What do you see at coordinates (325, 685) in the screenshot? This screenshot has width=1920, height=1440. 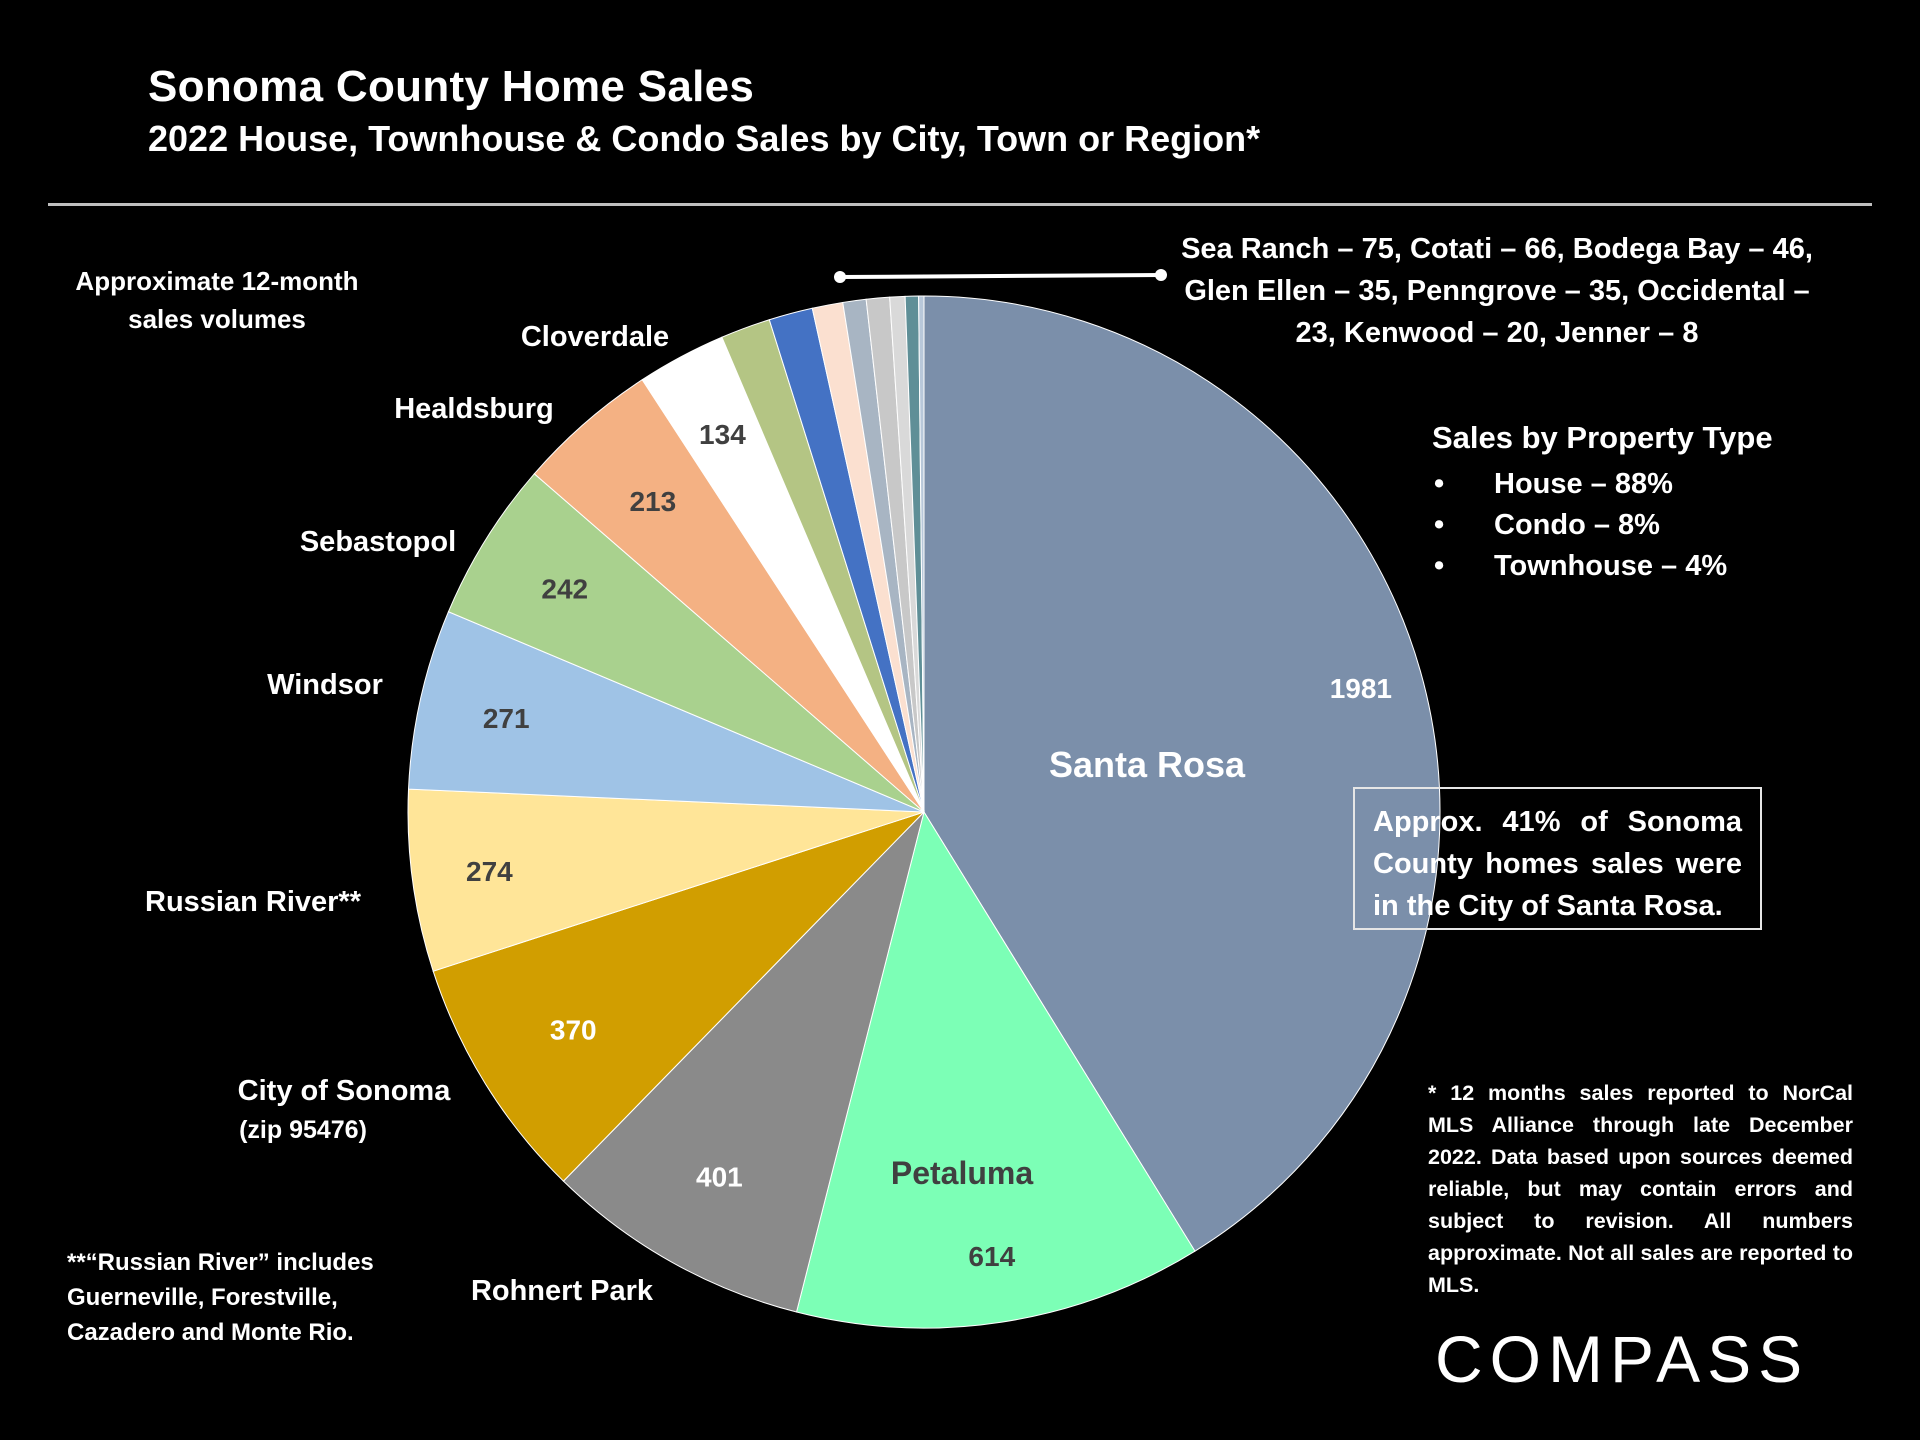 I see `category-label-windsor: Windsor` at bounding box center [325, 685].